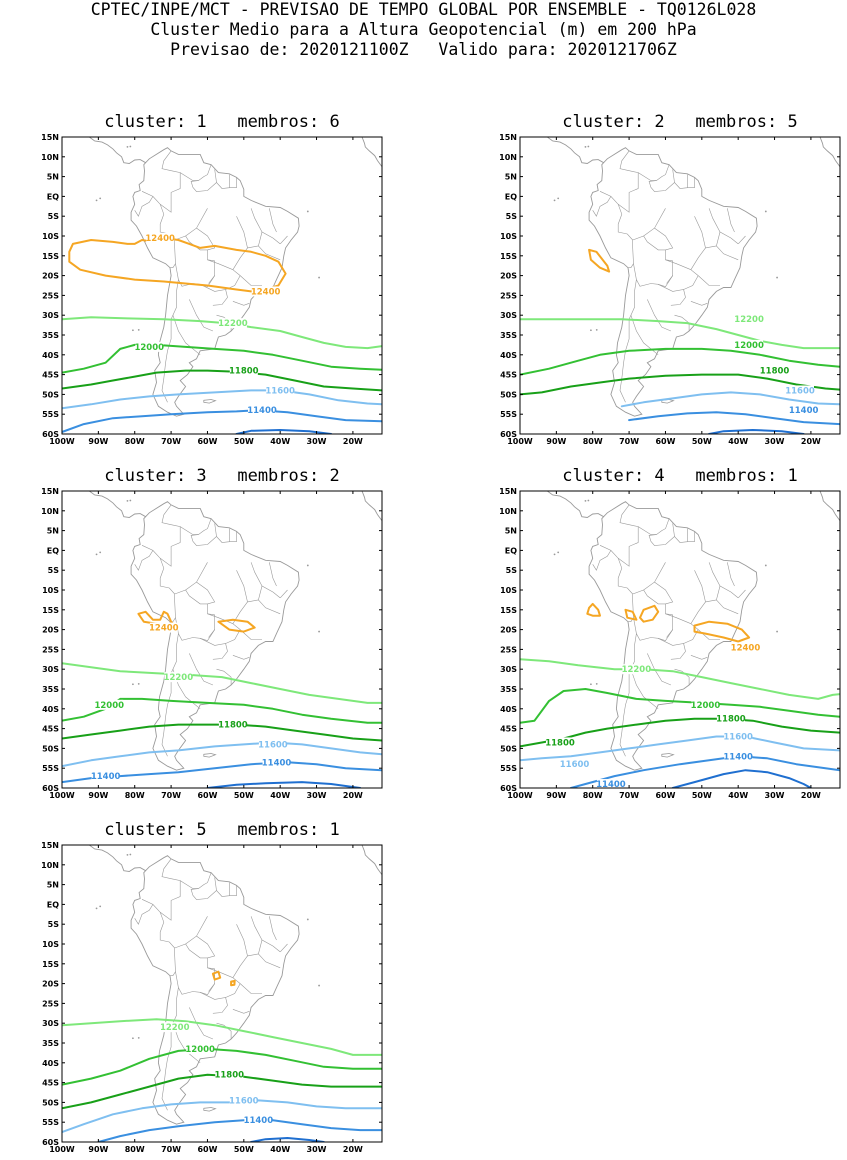 The width and height of the screenshot is (847, 1160). Describe the element at coordinates (829, 152) in the screenshot. I see `africa-coast` at that location.